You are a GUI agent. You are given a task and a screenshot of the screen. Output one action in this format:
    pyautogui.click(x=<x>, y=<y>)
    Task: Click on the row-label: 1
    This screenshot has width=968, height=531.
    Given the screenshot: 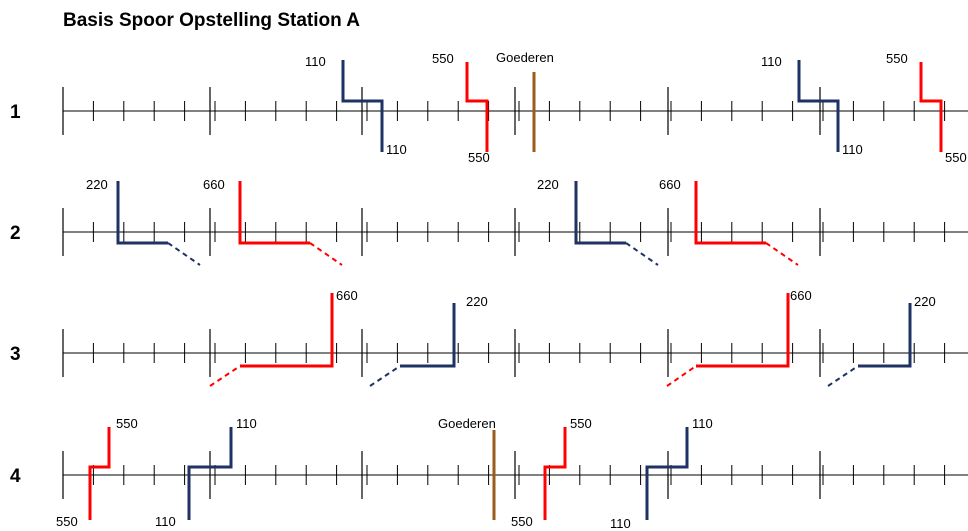 What is the action you would take?
    pyautogui.click(x=15, y=112)
    